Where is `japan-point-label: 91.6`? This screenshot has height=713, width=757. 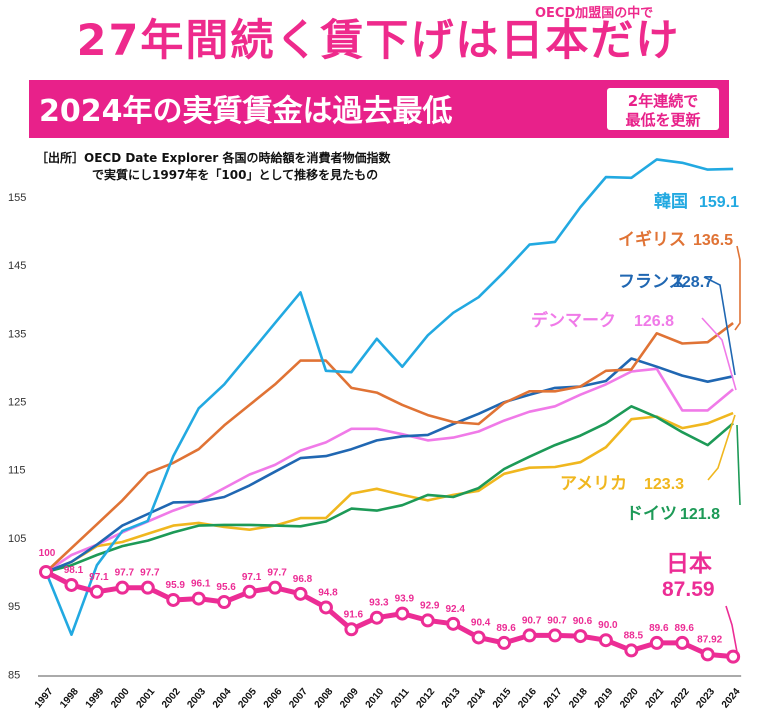 japan-point-label: 91.6 is located at coordinates (354, 614).